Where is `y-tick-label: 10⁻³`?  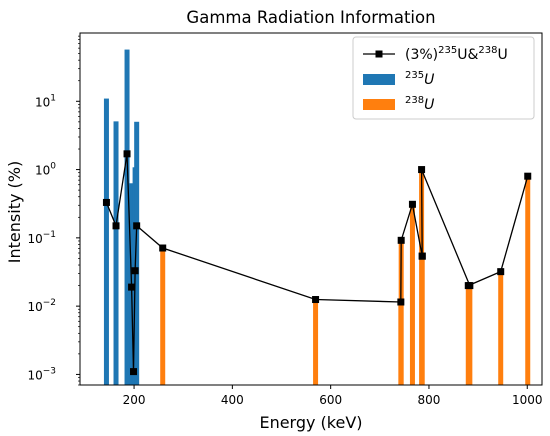
y-tick-label: 10⁻³ is located at coordinates (41, 374).